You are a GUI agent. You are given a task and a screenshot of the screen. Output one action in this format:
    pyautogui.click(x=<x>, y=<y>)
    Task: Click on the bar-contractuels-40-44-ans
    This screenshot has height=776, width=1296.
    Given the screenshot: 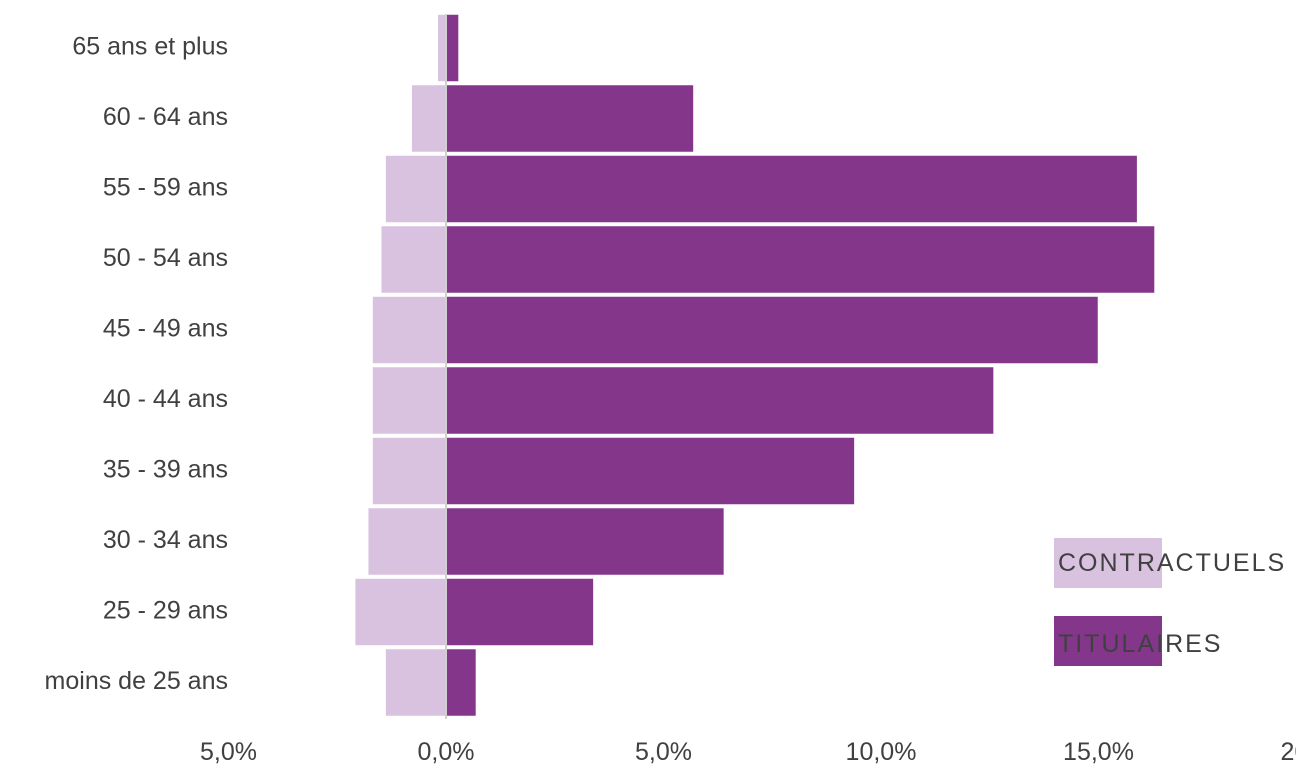 What is the action you would take?
    pyautogui.click(x=409, y=400)
    